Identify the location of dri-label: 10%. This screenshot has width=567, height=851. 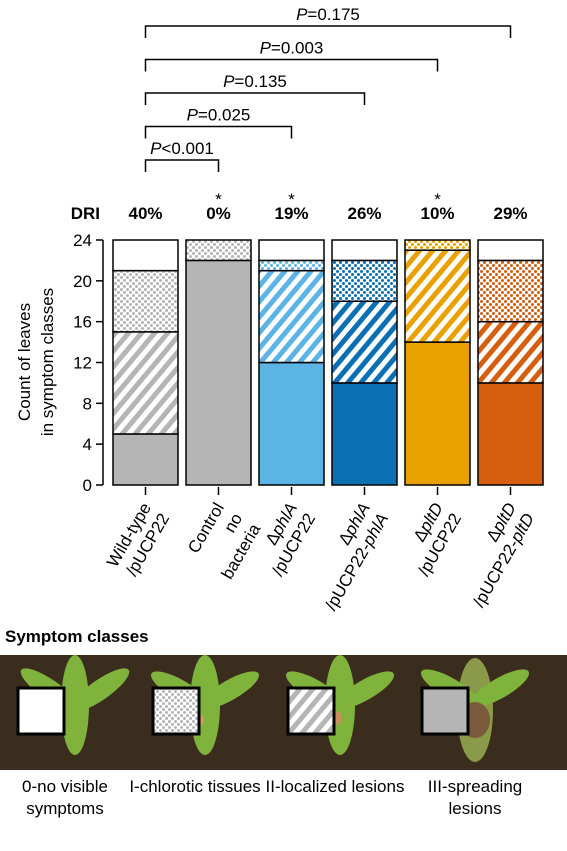
(437, 213).